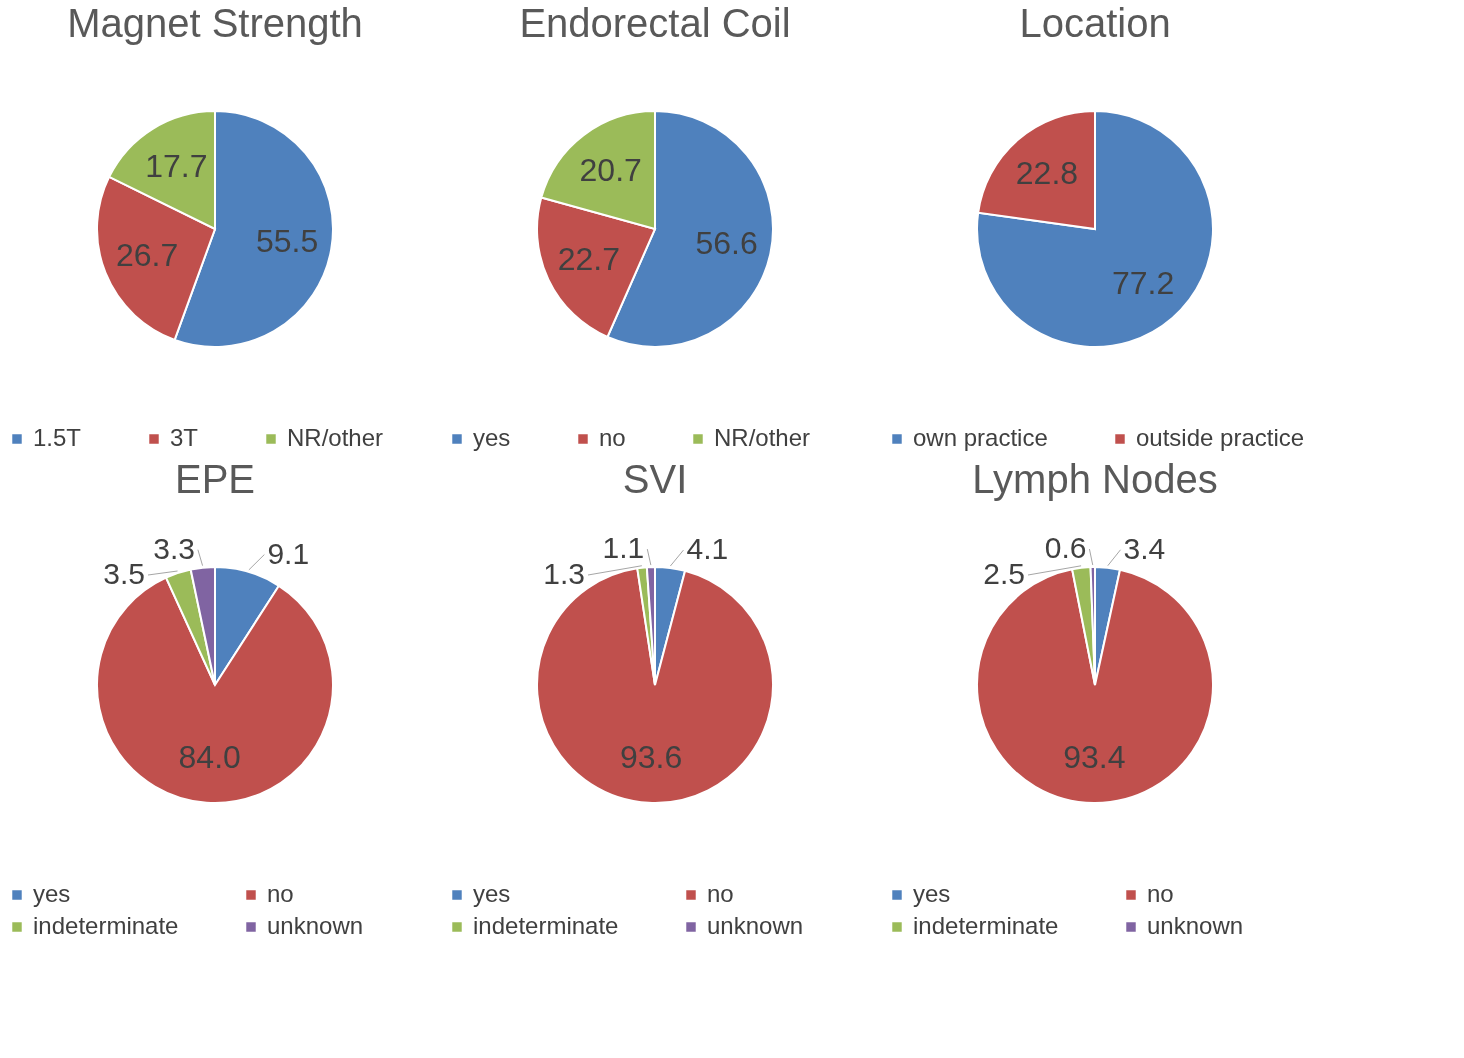 The image size is (1464, 1058). I want to click on data-label: 3.3, so click(174, 548).